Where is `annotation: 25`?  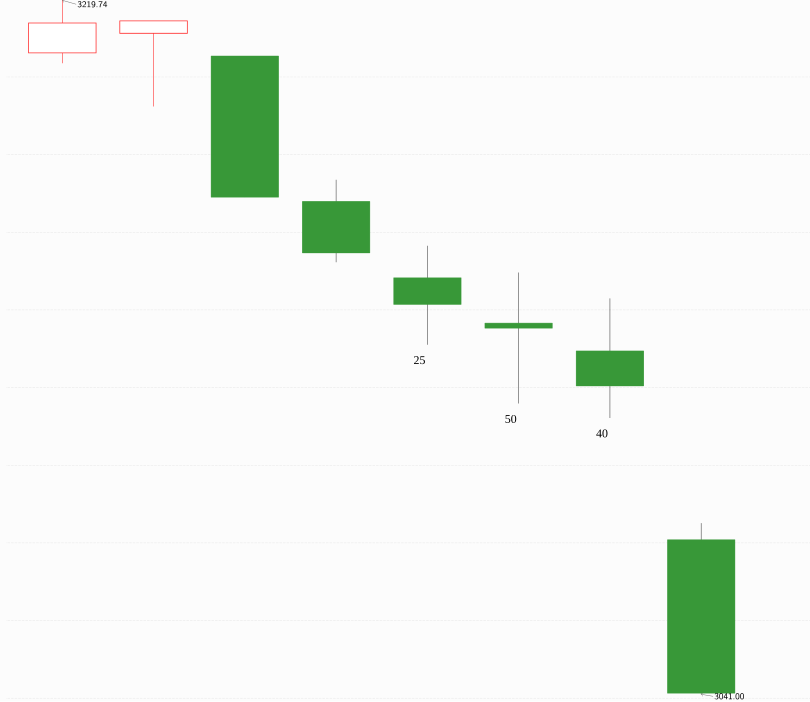
annotation: 25 is located at coordinates (419, 360).